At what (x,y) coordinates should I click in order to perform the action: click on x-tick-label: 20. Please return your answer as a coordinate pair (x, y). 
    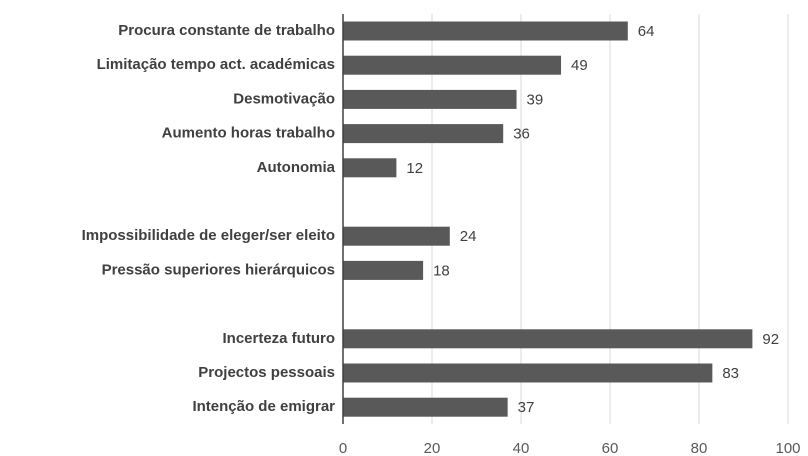
    Looking at the image, I should click on (432, 448).